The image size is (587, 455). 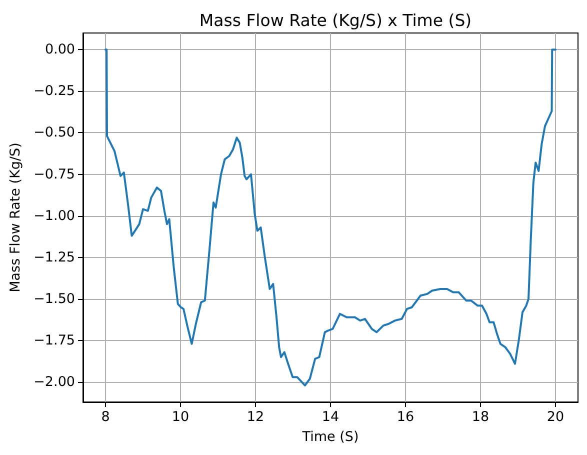 I want to click on x-tick-label: 18, so click(x=481, y=417).